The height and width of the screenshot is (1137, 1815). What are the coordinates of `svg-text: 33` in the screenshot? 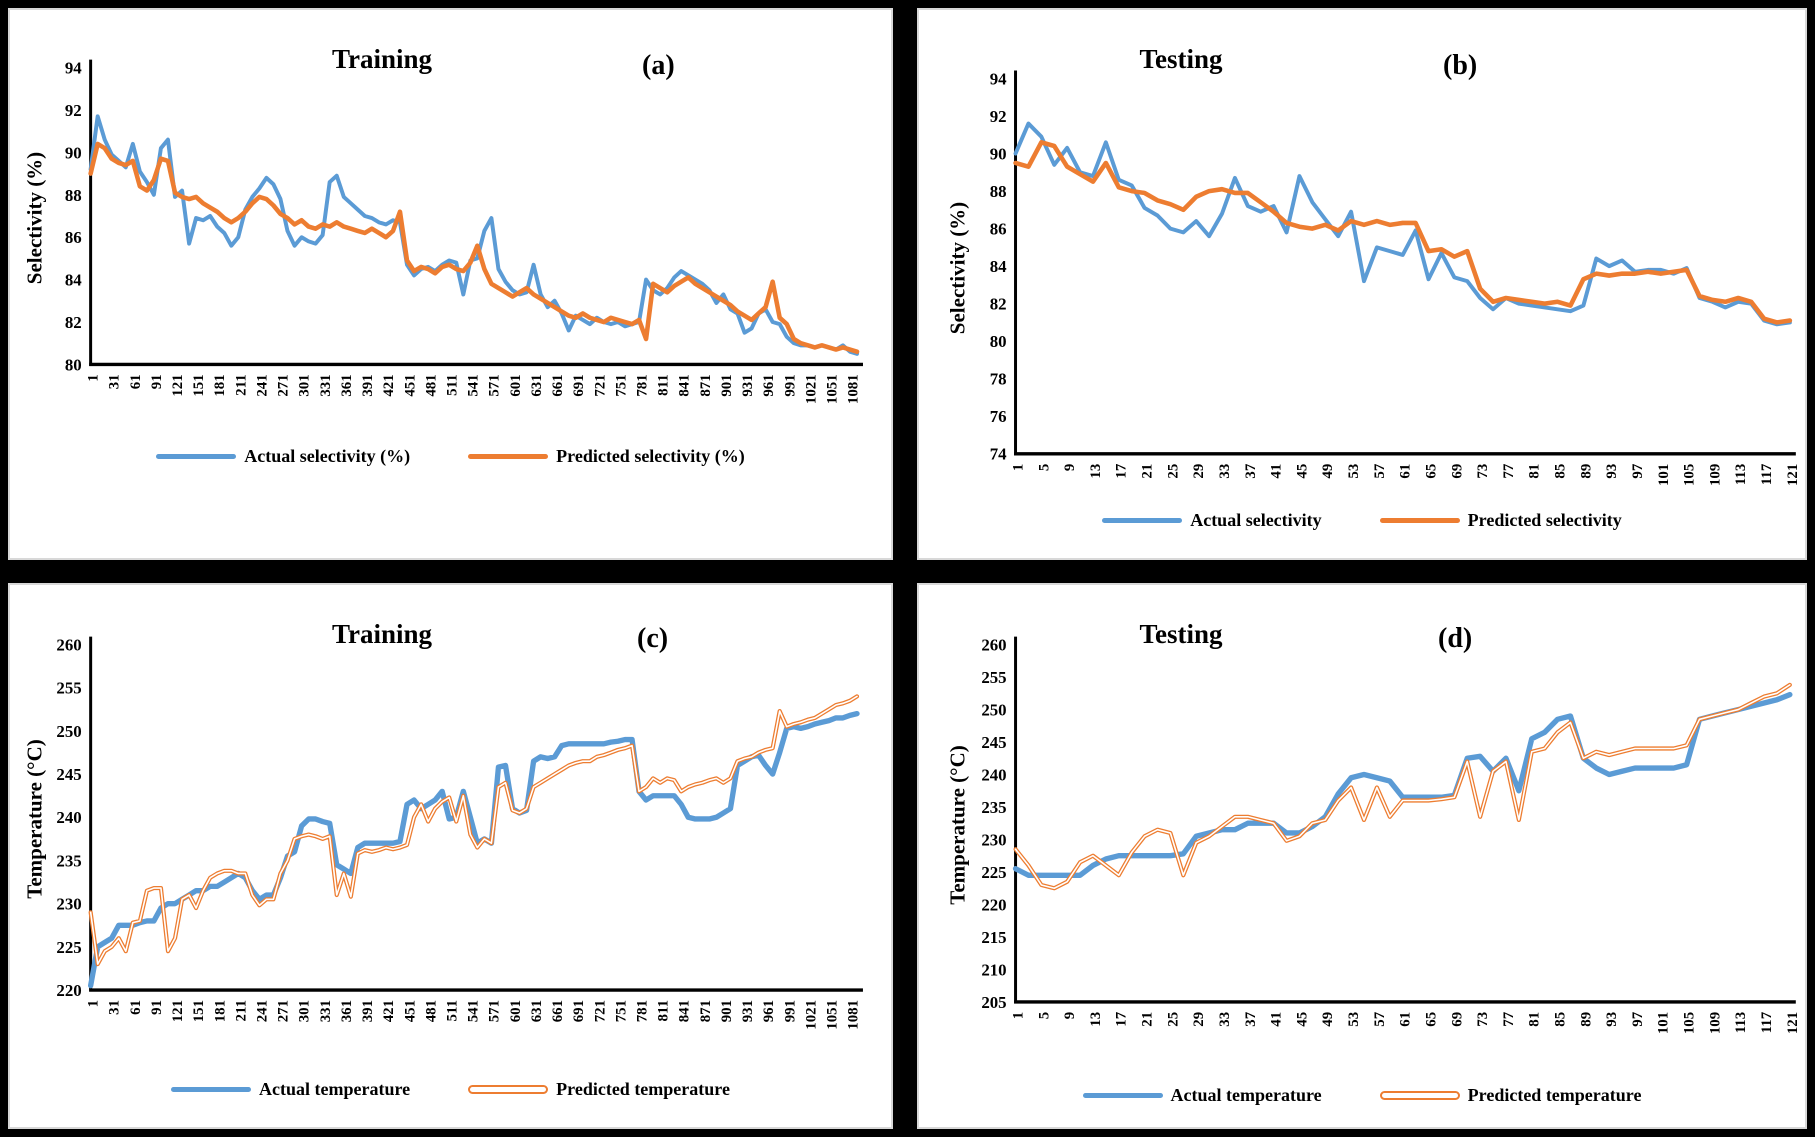 It's located at (1225, 471).